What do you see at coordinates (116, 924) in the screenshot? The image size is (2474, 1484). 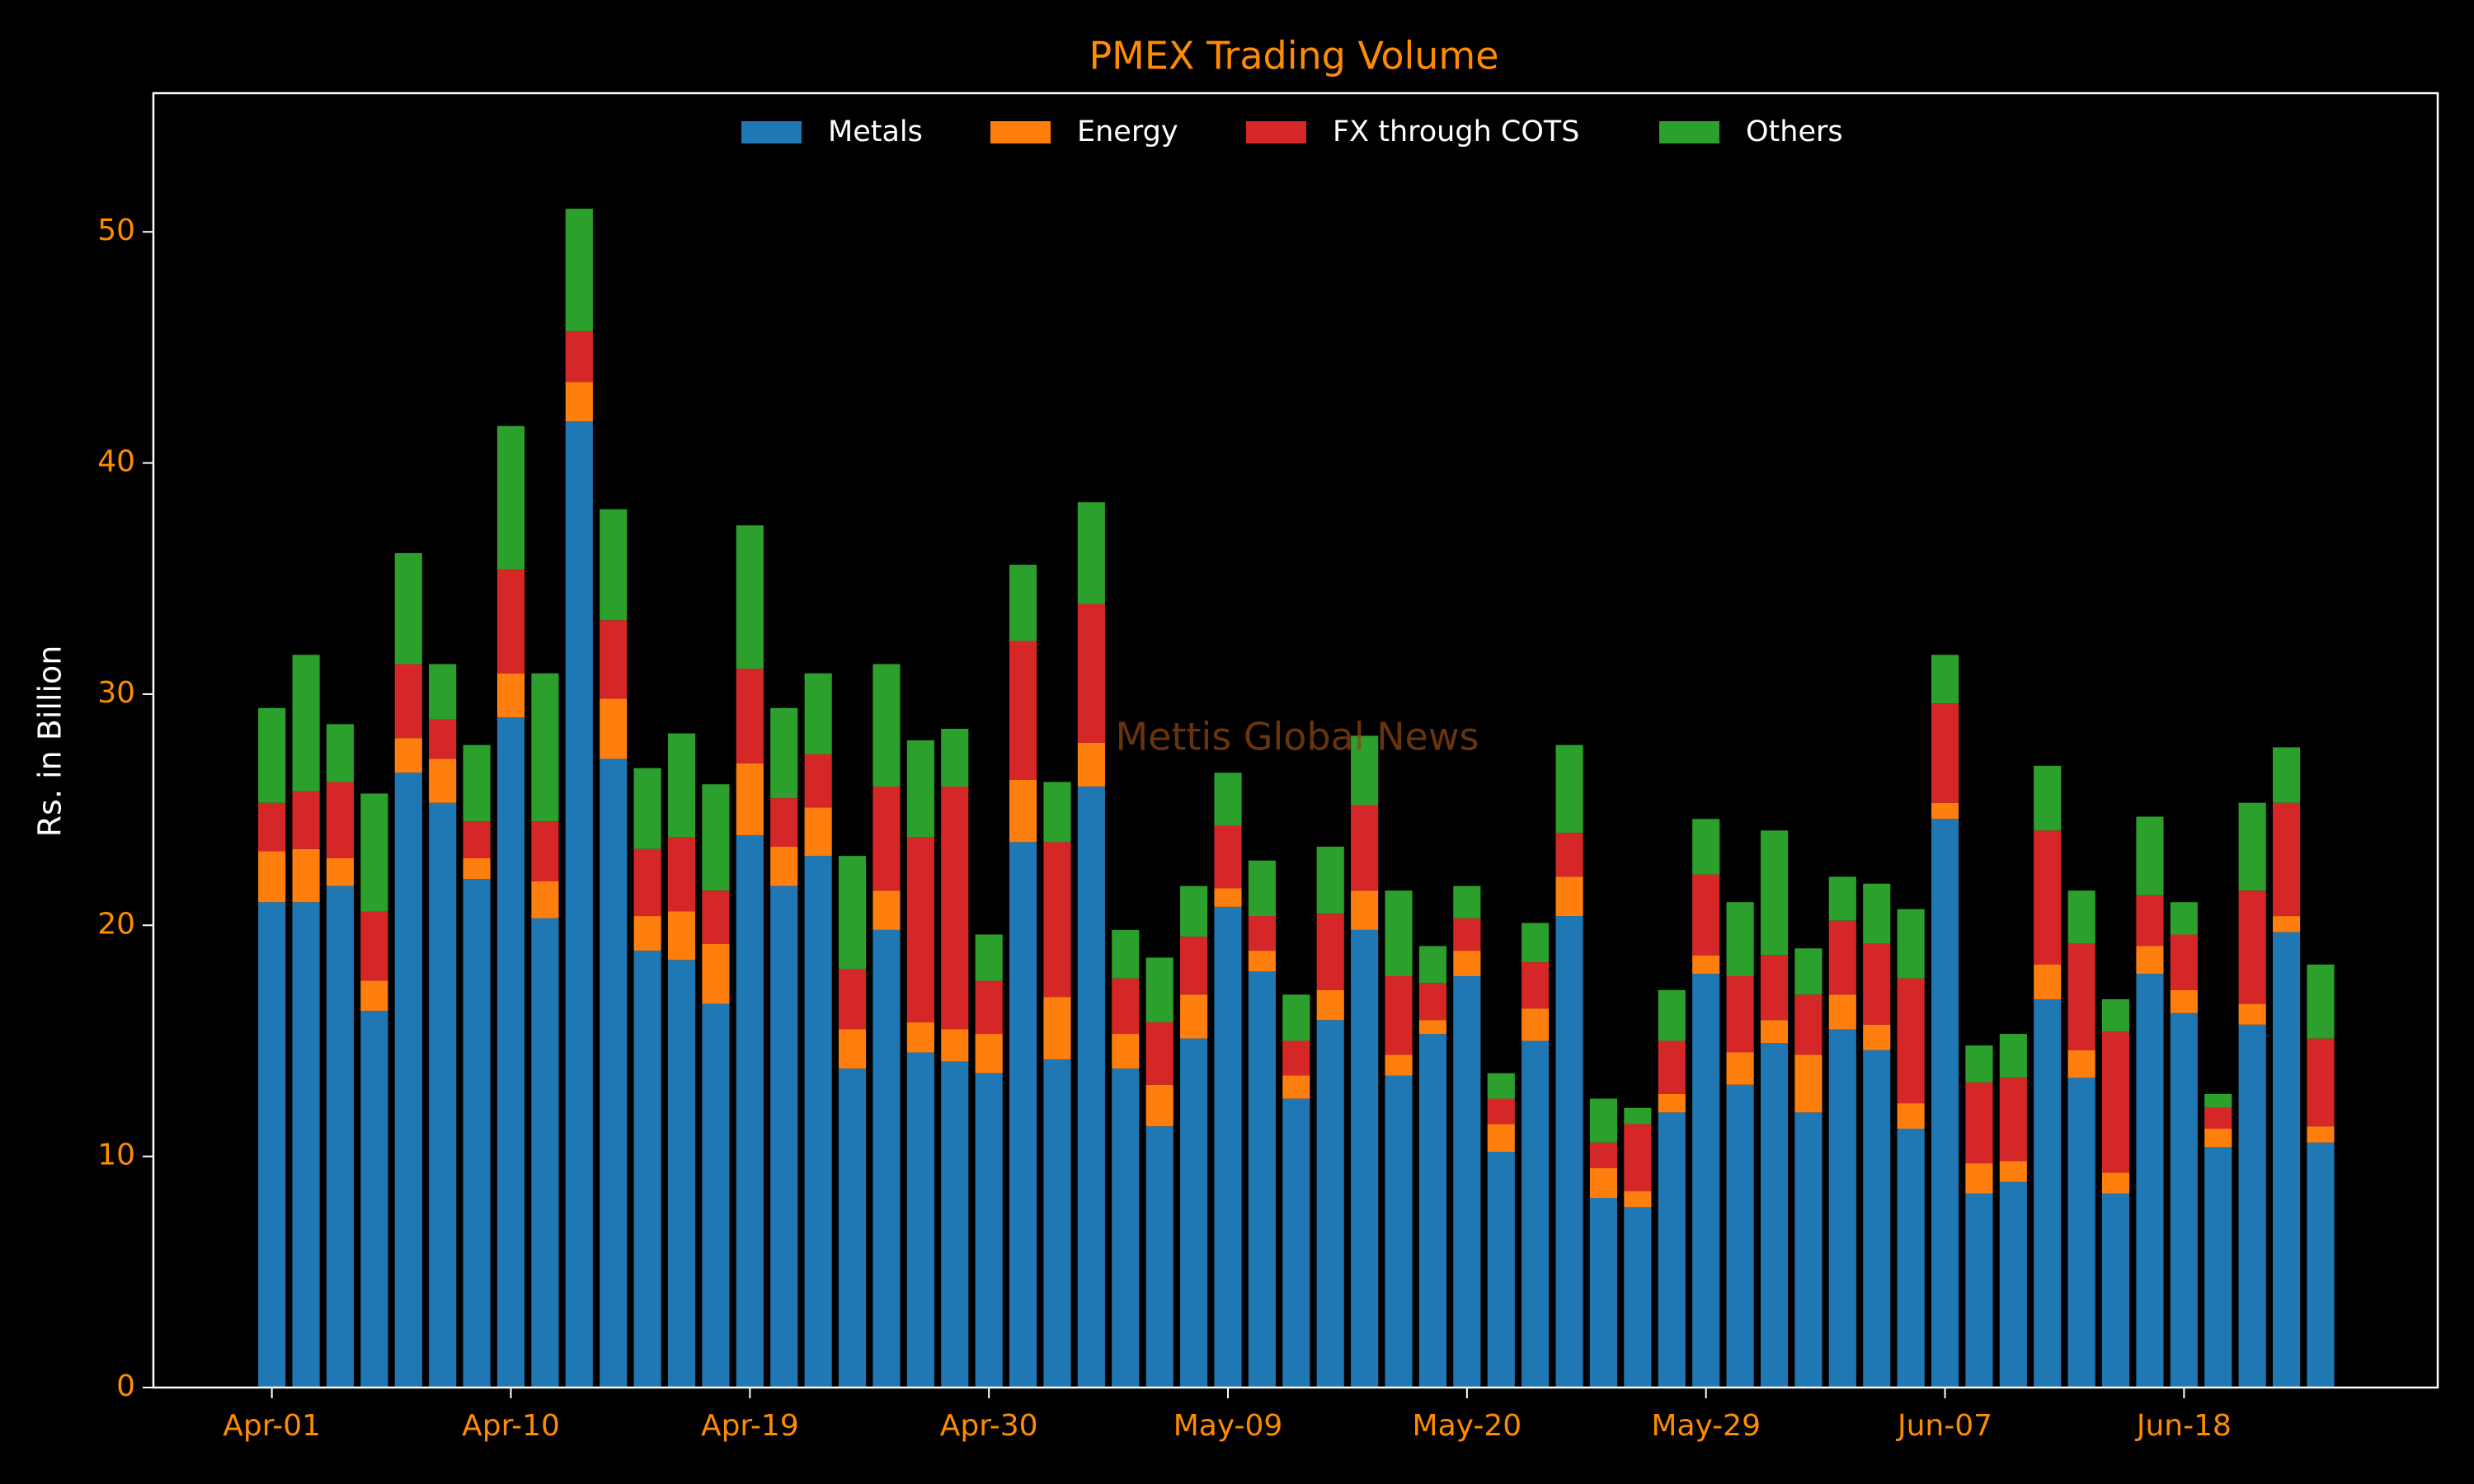 I see `y-tick-label: 20` at bounding box center [116, 924].